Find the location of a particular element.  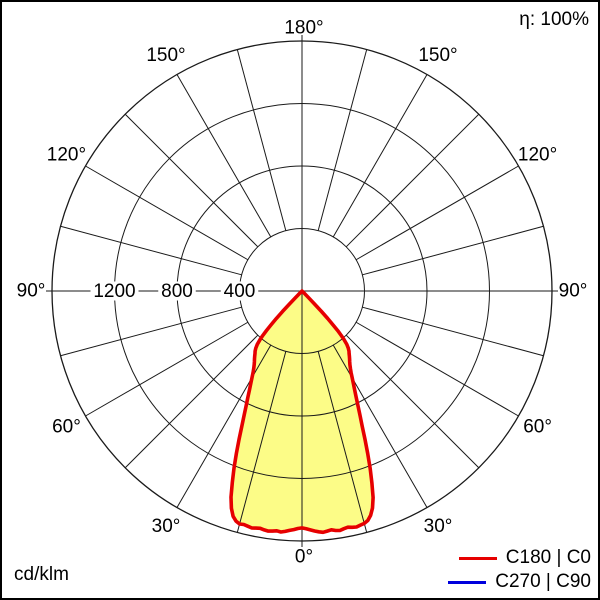

efficiency-label: η: 100% is located at coordinates (554, 19).